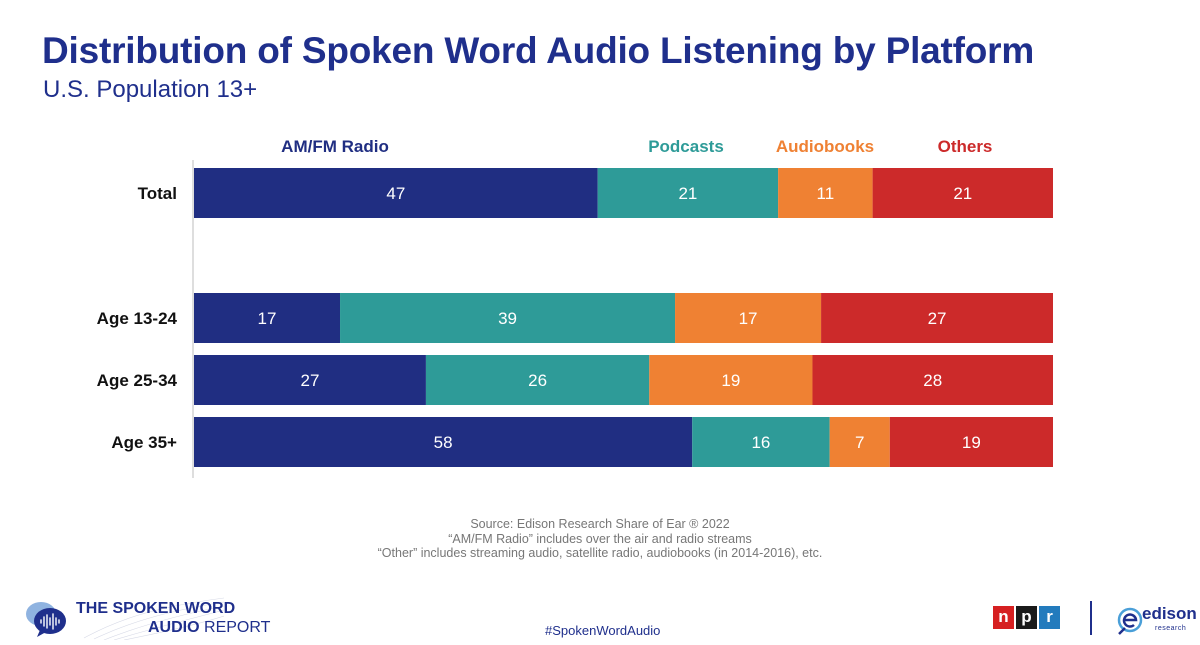 Image resolution: width=1200 pixels, height=645 pixels. I want to click on category-label: Total, so click(157, 193).